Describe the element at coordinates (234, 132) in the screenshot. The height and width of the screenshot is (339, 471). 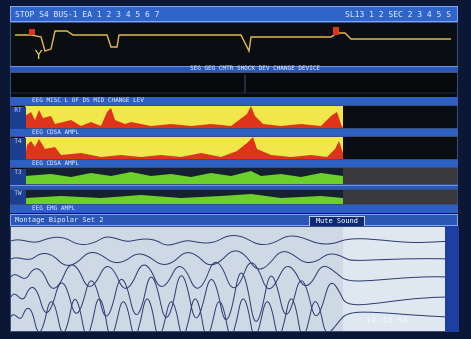
I see `cdsa1-caption: EEG CDSA AMPL` at that location.